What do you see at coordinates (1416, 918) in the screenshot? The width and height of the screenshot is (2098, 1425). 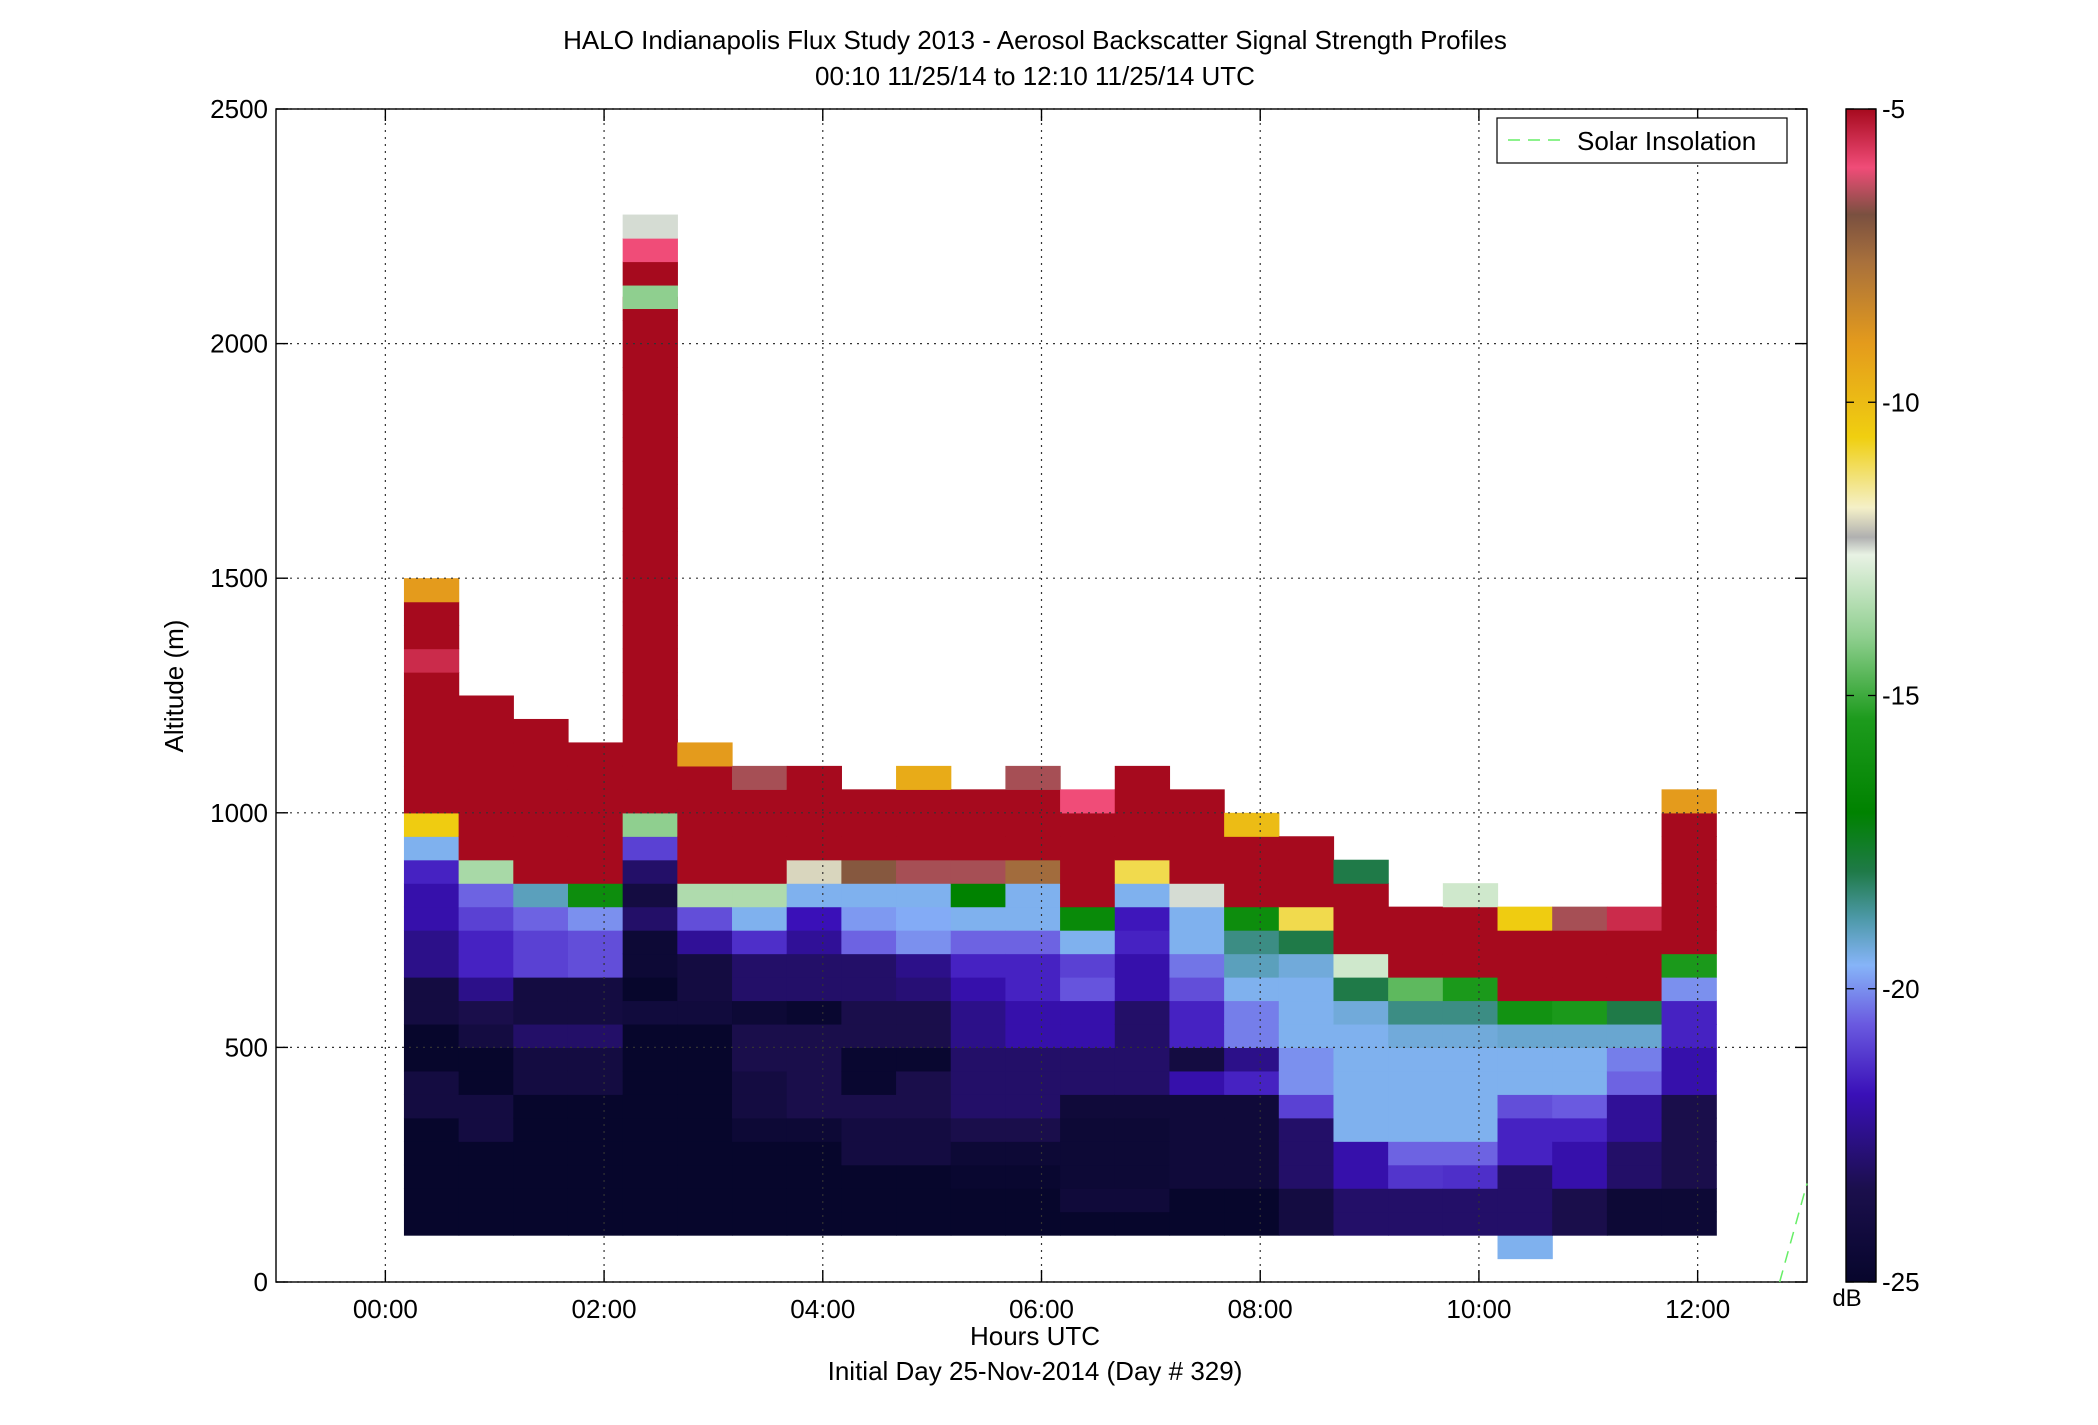 I see `heatmap-cell-c18-r13` at bounding box center [1416, 918].